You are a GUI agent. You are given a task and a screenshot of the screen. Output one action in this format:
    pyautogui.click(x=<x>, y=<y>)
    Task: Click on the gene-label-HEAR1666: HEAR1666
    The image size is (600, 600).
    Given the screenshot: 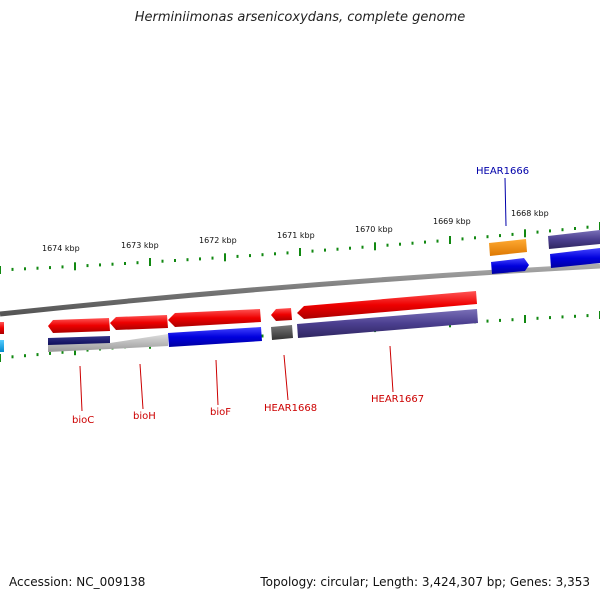 What is the action you would take?
    pyautogui.click(x=502, y=171)
    